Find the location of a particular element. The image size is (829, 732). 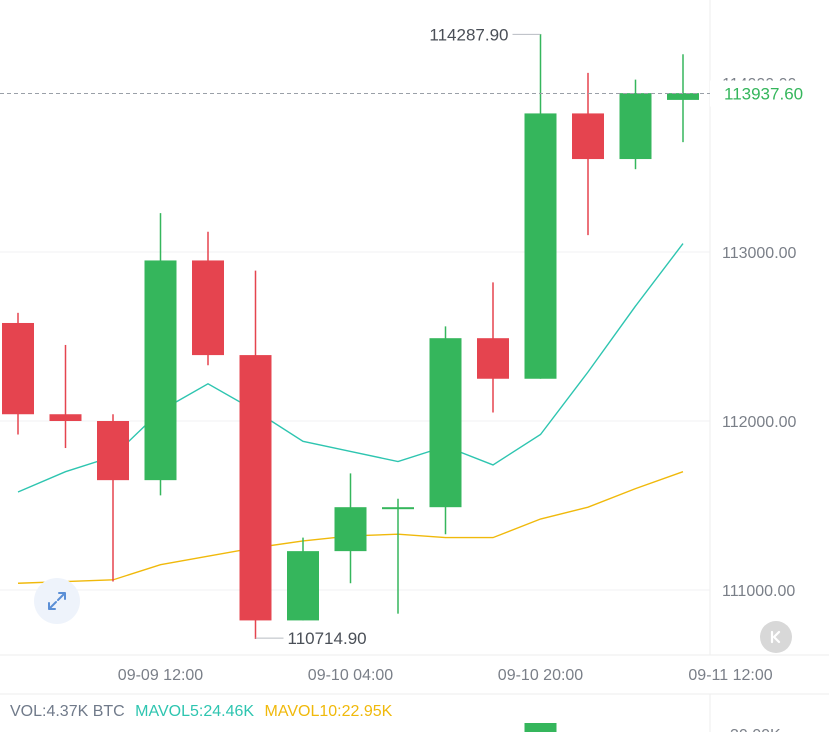

expand-button is located at coordinates (57, 601).